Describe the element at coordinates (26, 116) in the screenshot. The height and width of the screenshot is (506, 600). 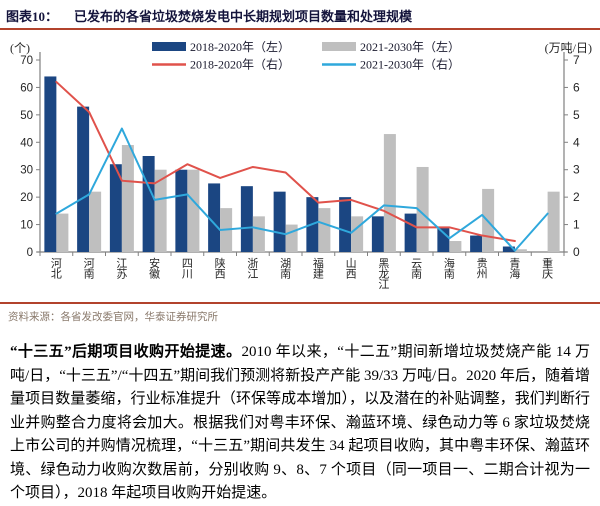
I see `svg-text: 50` at that location.